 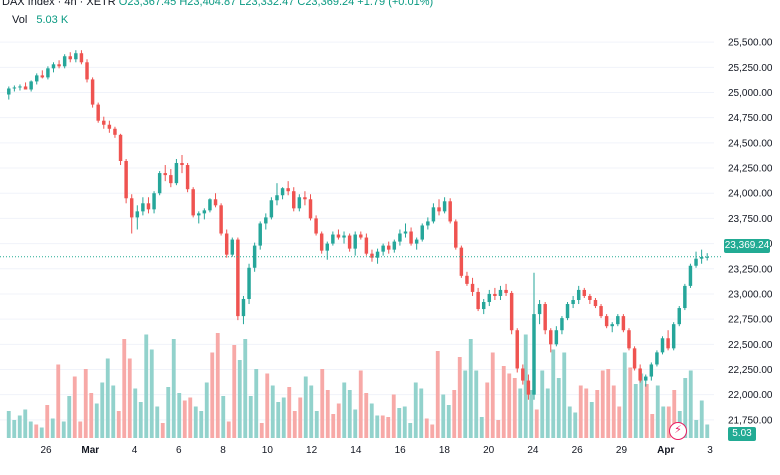 What do you see at coordinates (750, 118) in the screenshot?
I see `price-tick-label: 24,750.00` at bounding box center [750, 118].